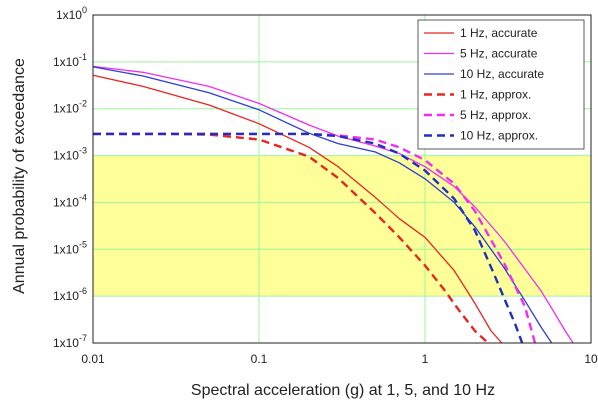 This screenshot has width=598, height=402. I want to click on y-axis-label: Annual probability of exceedance, so click(19, 176).